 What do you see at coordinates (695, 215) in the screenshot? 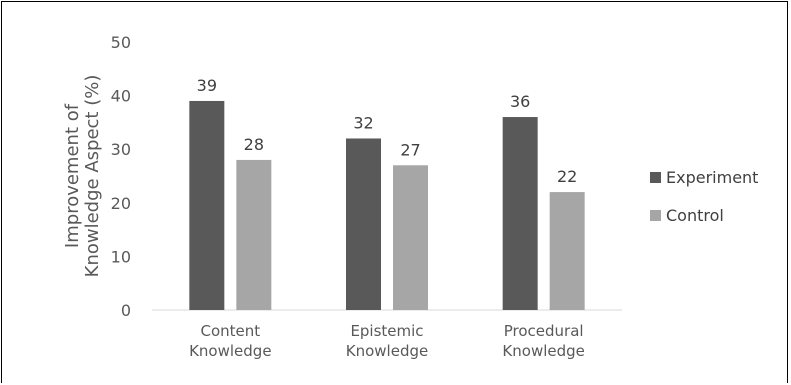
I see `legend-label-control: Control` at bounding box center [695, 215].